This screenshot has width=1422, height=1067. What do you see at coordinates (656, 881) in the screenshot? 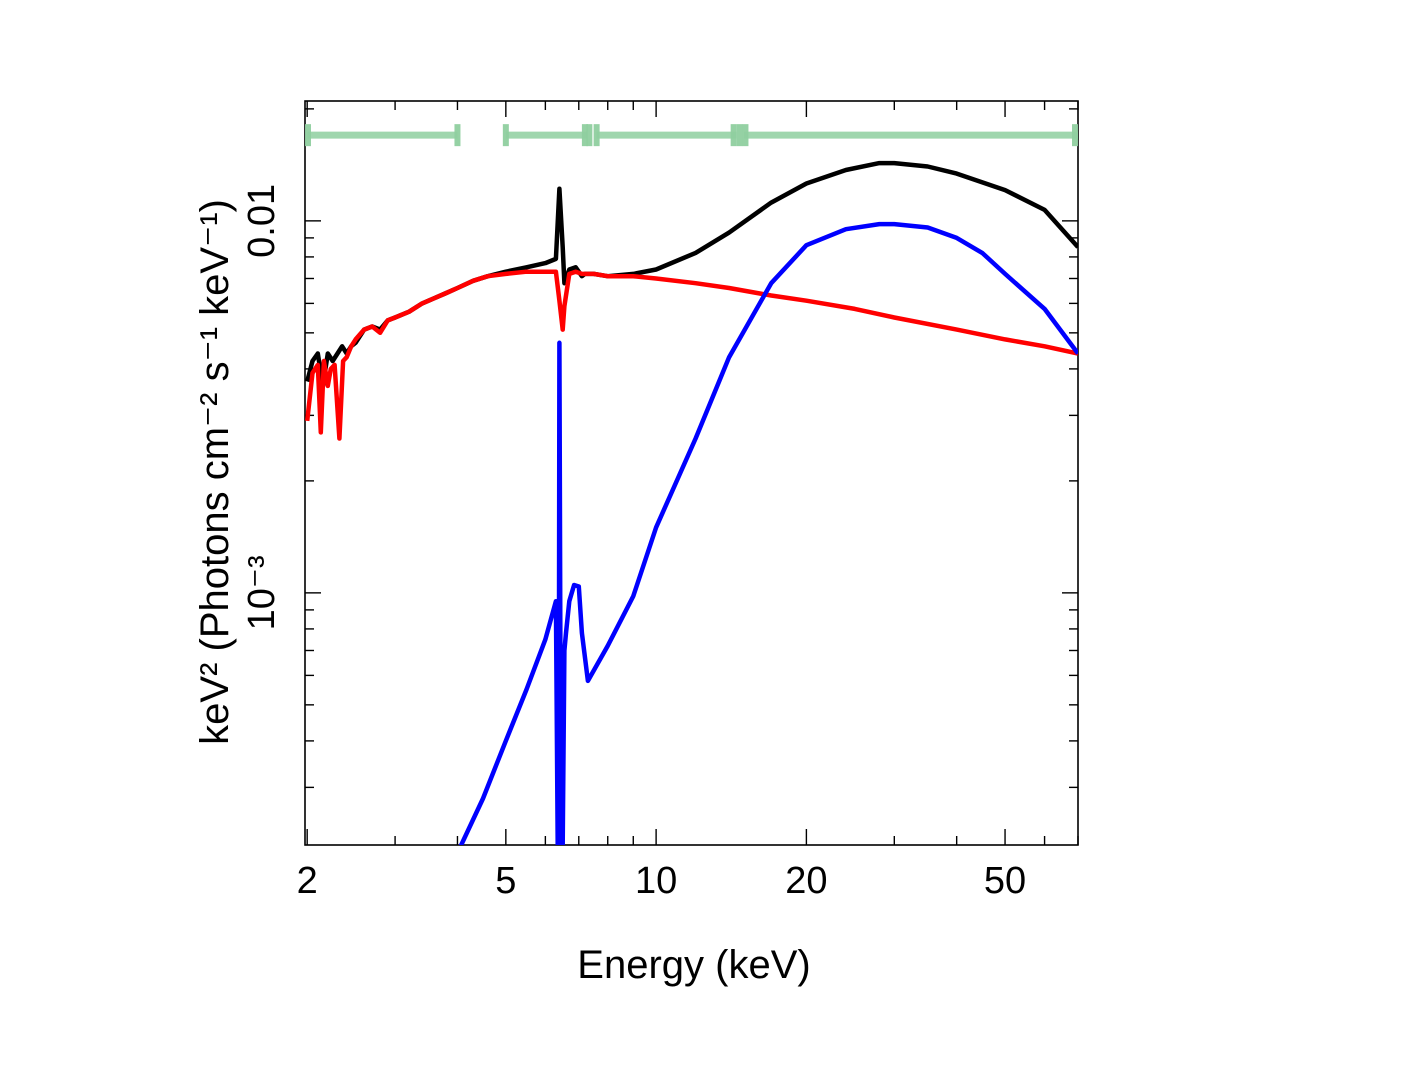
I see `x-tick-label: 10` at bounding box center [656, 881].